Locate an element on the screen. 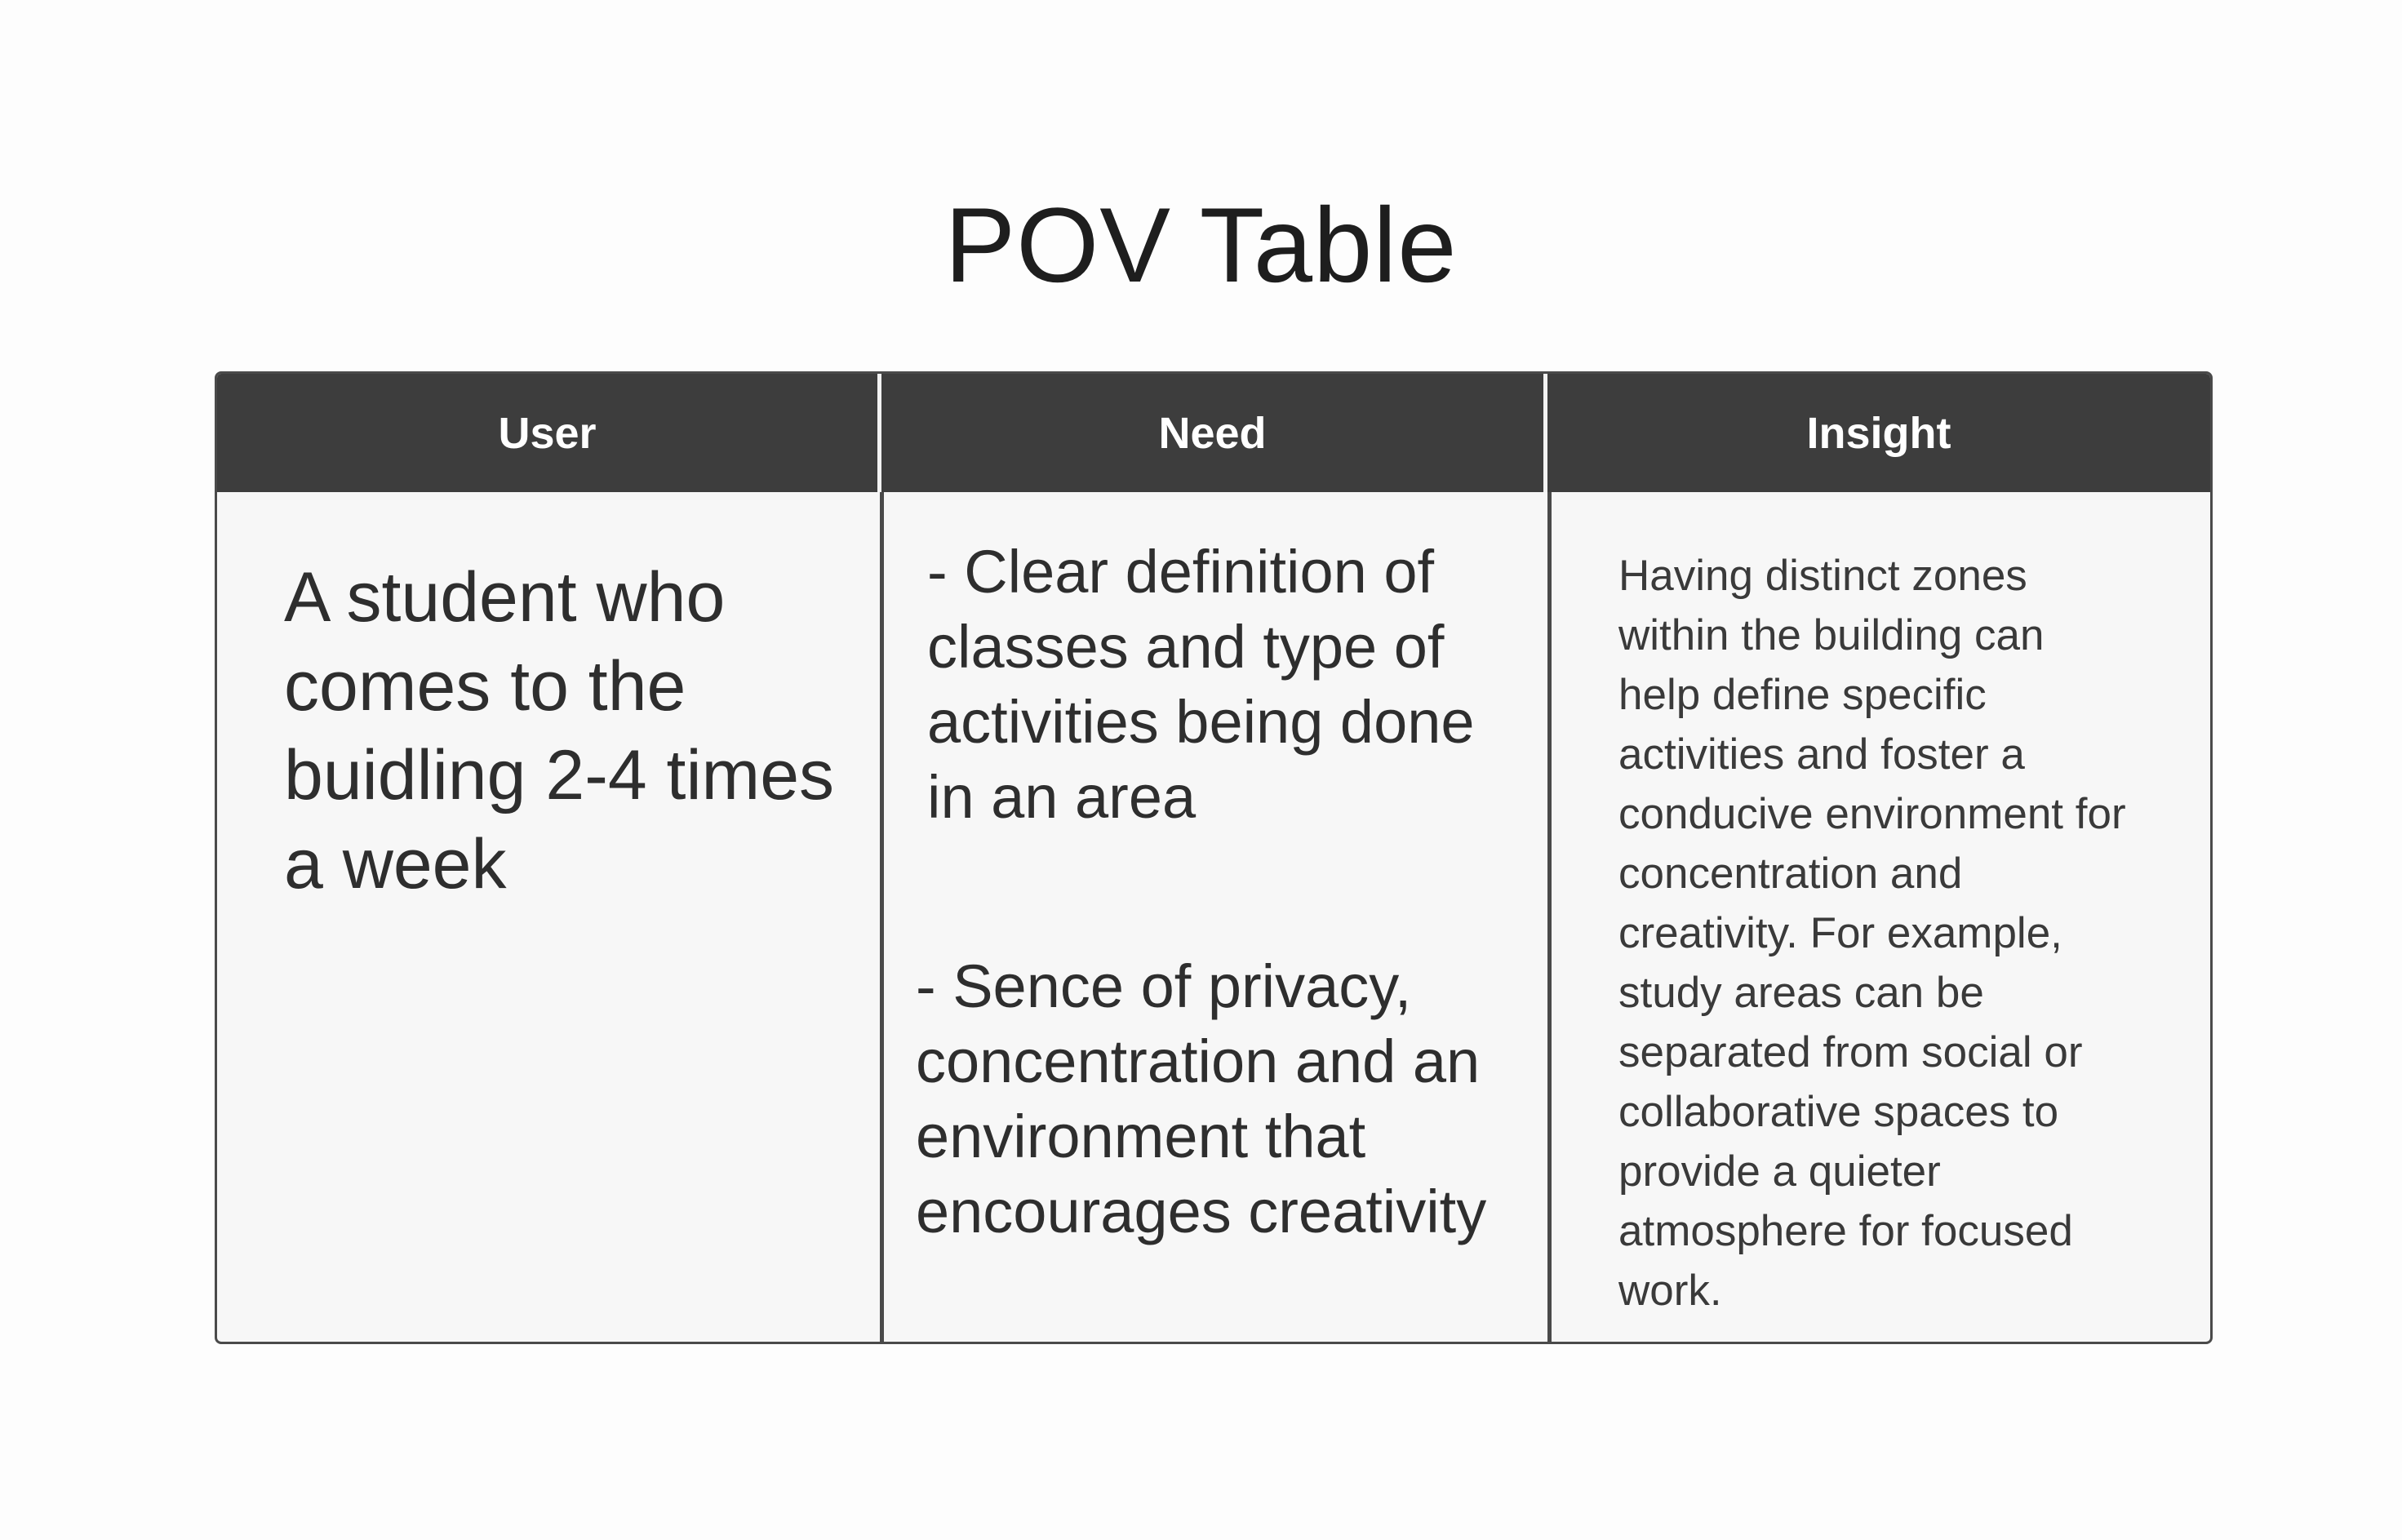  table-header-row: User Need Insight is located at coordinates (1213, 433).